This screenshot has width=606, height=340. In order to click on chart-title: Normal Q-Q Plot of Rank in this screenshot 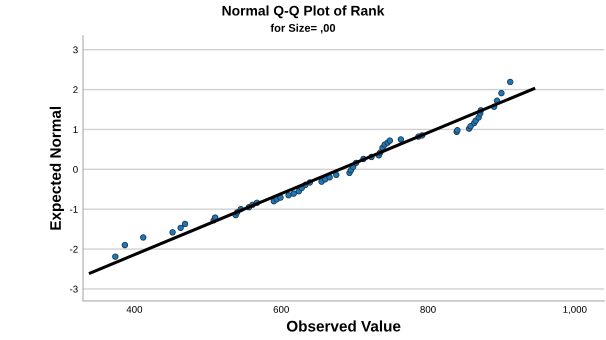, I will do `click(303, 11)`.